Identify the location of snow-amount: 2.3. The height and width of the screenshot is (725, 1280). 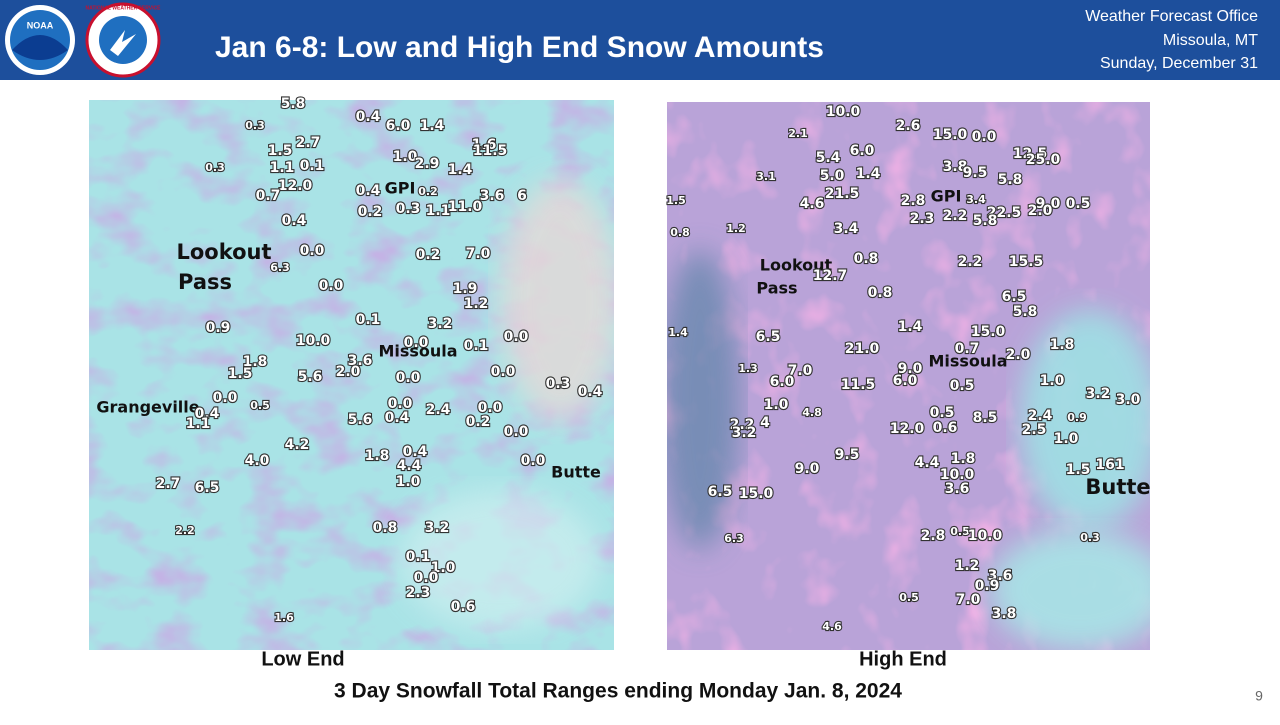
(922, 219).